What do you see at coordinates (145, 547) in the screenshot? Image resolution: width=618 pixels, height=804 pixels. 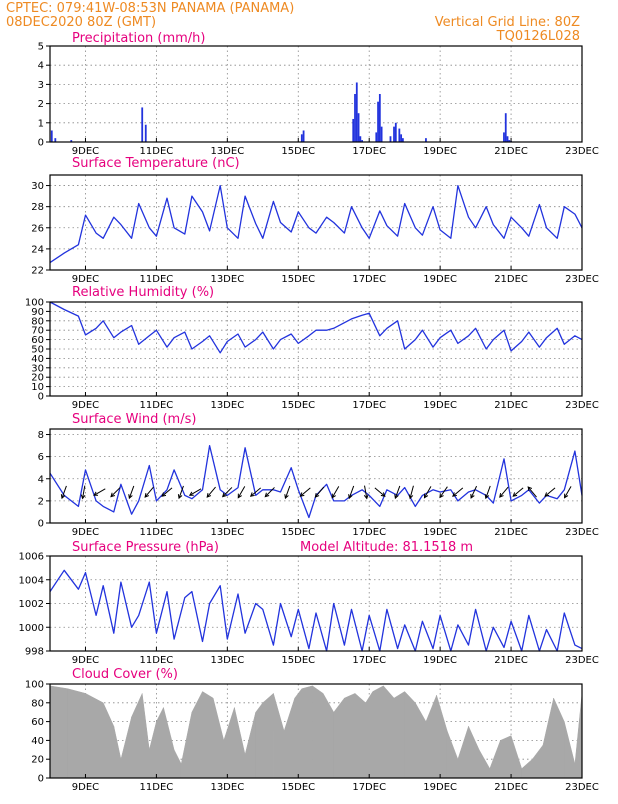 I see `pressure-title: Surface Pressure (hPa)` at bounding box center [145, 547].